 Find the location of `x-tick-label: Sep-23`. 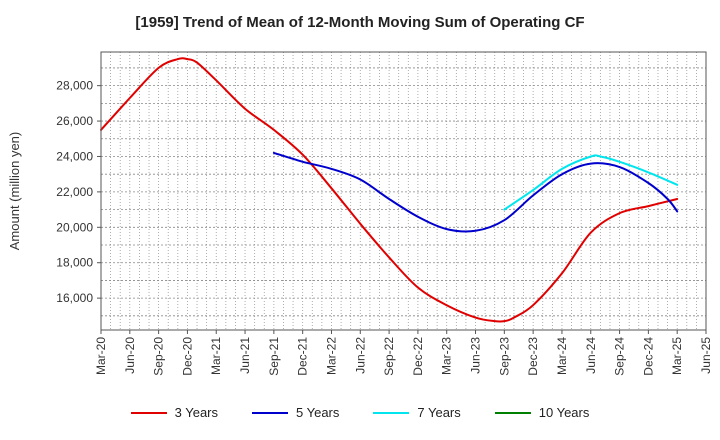

x-tick-label: Sep-23 is located at coordinates (504, 356).